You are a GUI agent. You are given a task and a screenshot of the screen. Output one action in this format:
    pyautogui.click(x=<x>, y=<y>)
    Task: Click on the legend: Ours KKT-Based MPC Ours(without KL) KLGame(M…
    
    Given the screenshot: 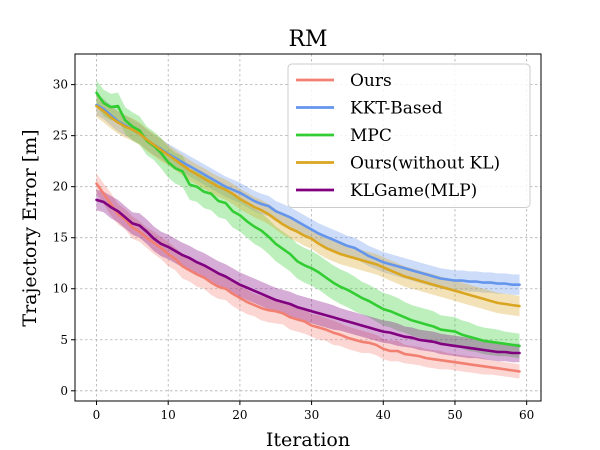 What is the action you would take?
    pyautogui.click(x=409, y=135)
    